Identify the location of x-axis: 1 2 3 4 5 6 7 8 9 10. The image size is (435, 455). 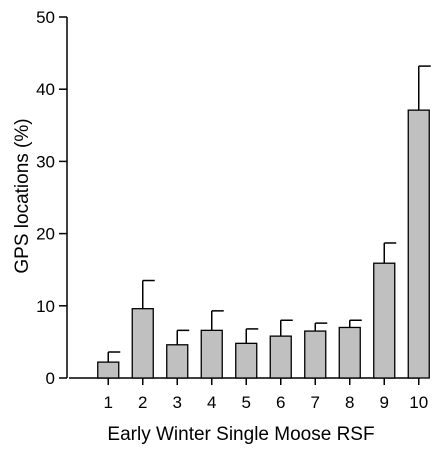
(248, 394).